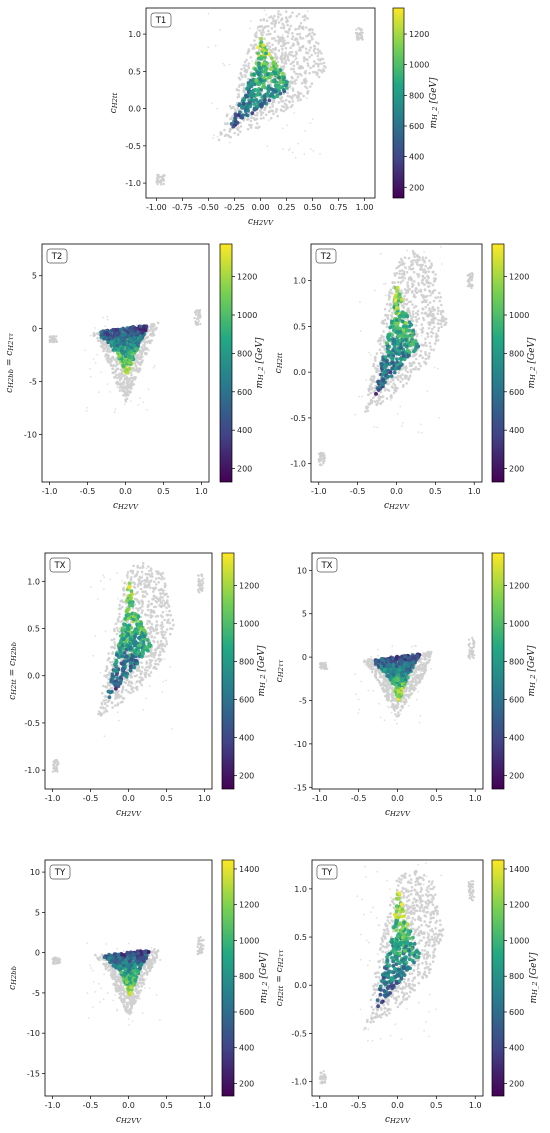 This screenshot has height=1133, width=550. What do you see at coordinates (226, 363) in the screenshot?
I see `colorbar-gradient` at bounding box center [226, 363].